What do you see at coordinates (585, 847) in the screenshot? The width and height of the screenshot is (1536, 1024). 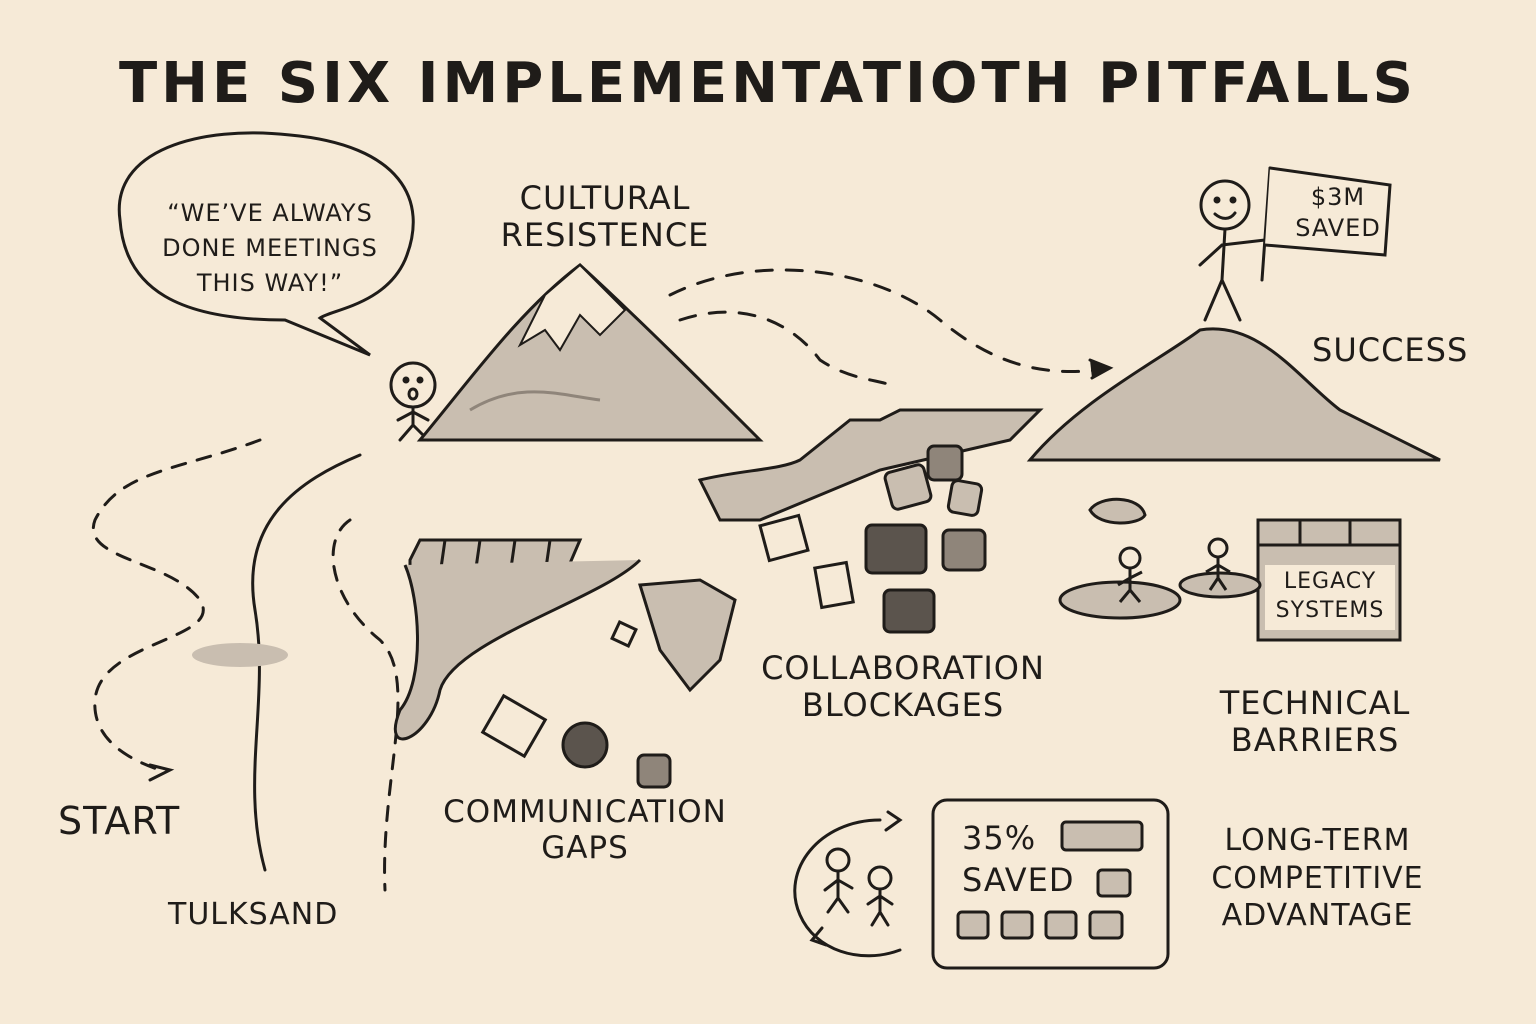 I see `label-line: GAPS` at bounding box center [585, 847].